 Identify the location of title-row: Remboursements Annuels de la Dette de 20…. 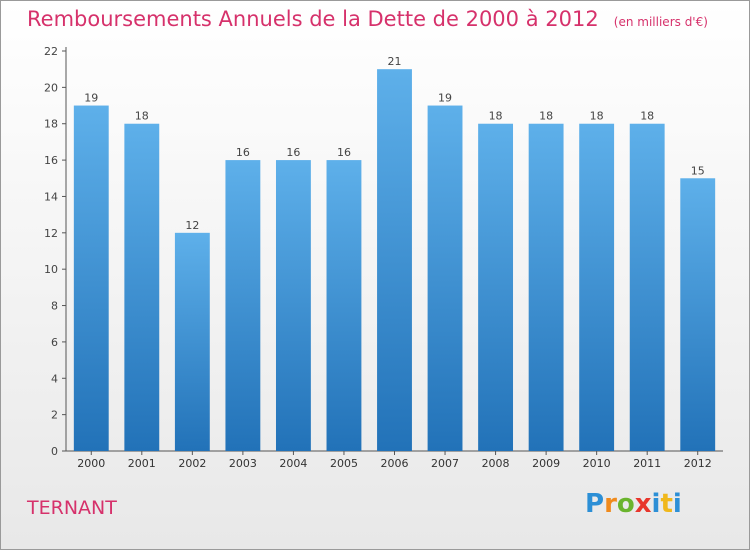
(367, 19).